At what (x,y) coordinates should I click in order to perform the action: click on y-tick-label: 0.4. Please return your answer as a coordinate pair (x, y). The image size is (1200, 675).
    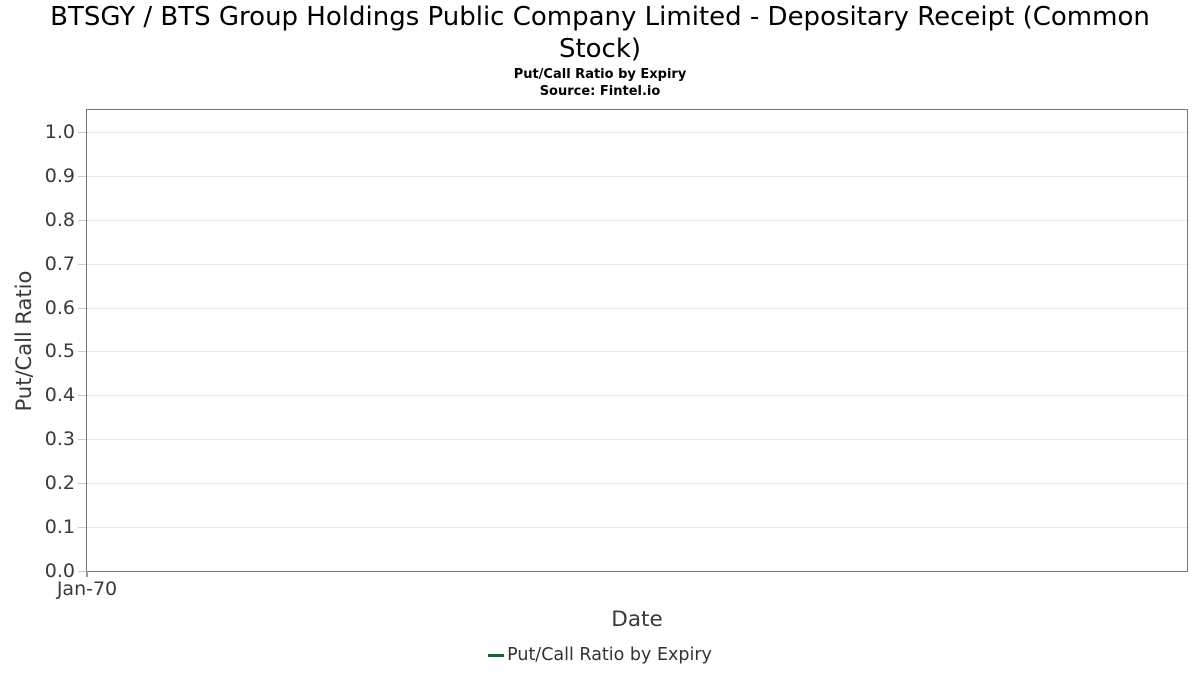
    Looking at the image, I should click on (59, 395).